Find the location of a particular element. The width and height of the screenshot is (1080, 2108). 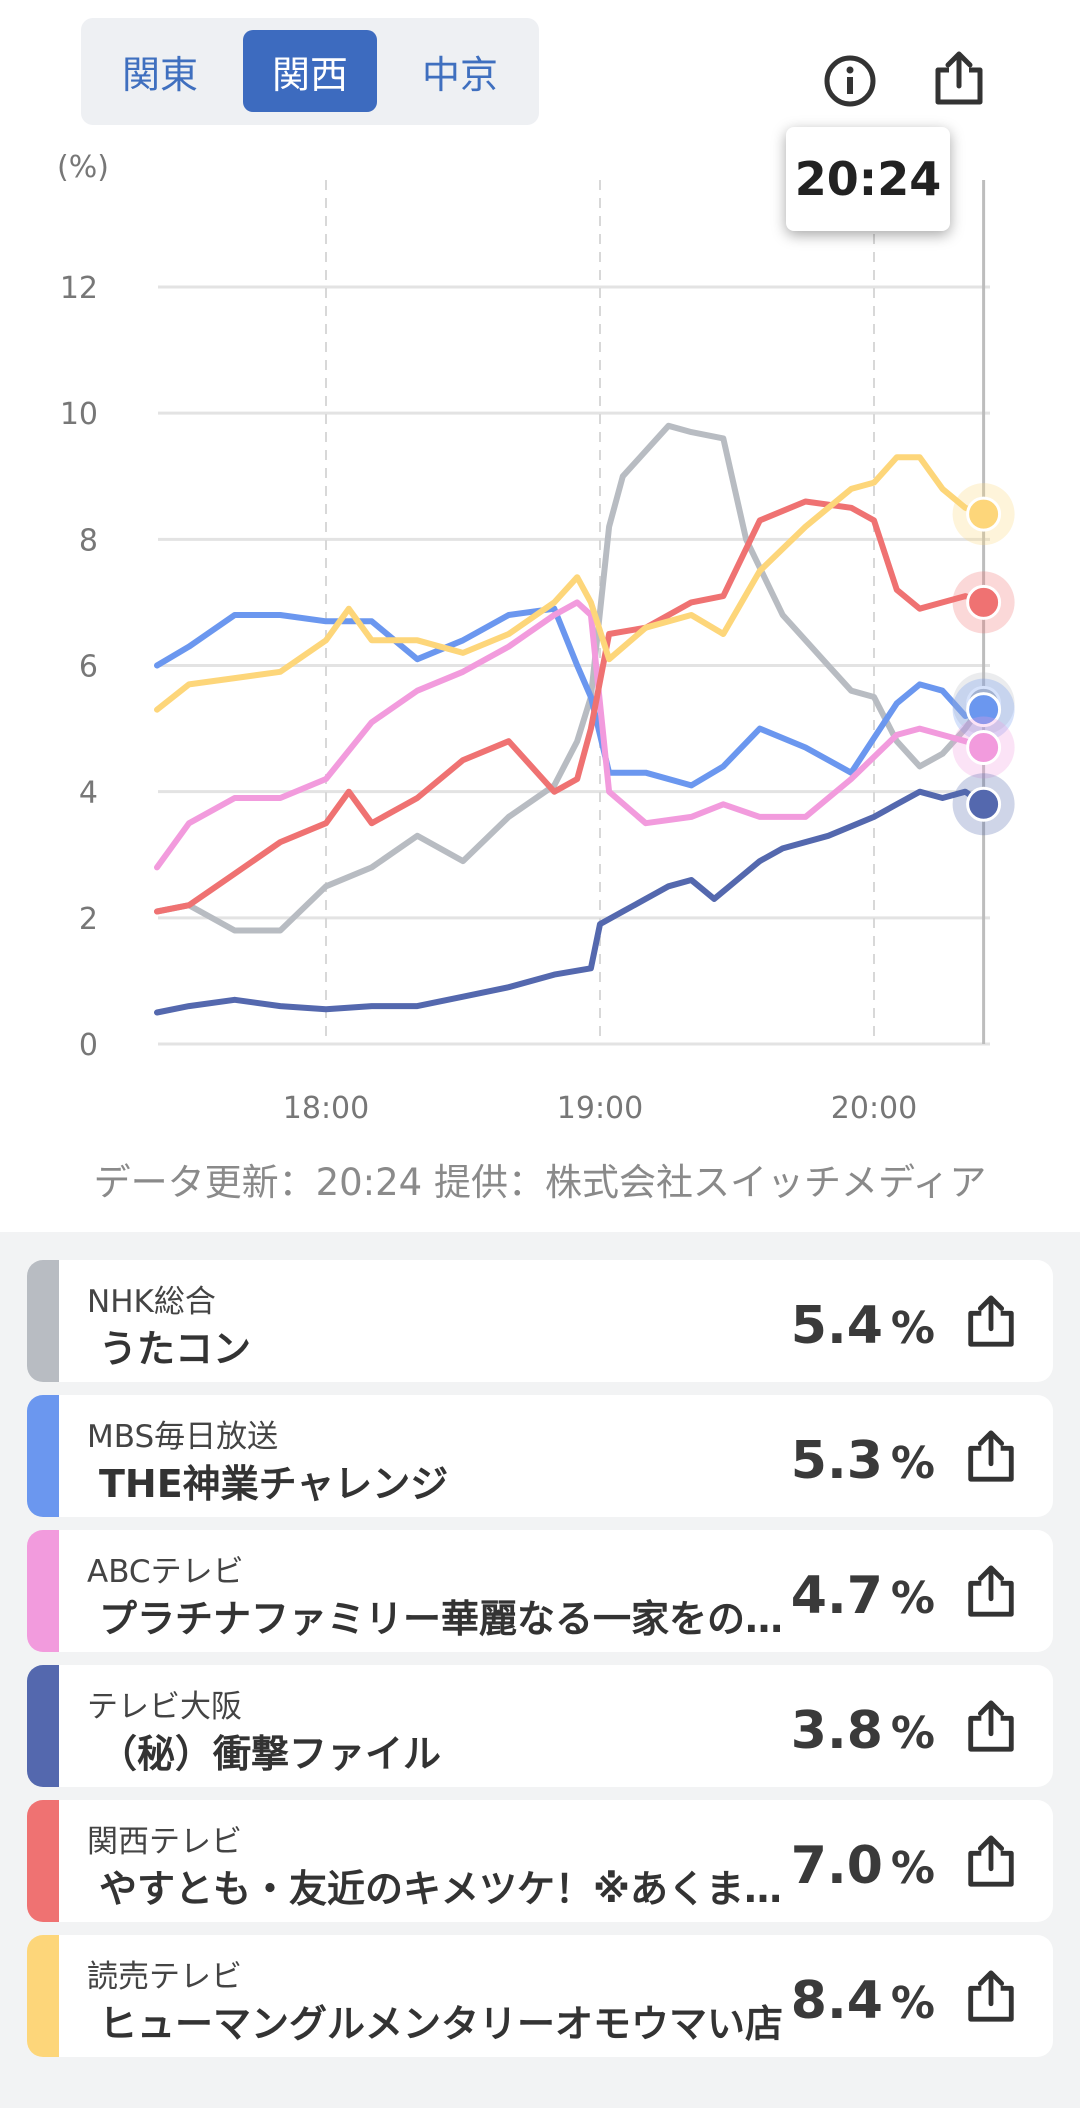

x-tick-label: 20:00 is located at coordinates (874, 1108).